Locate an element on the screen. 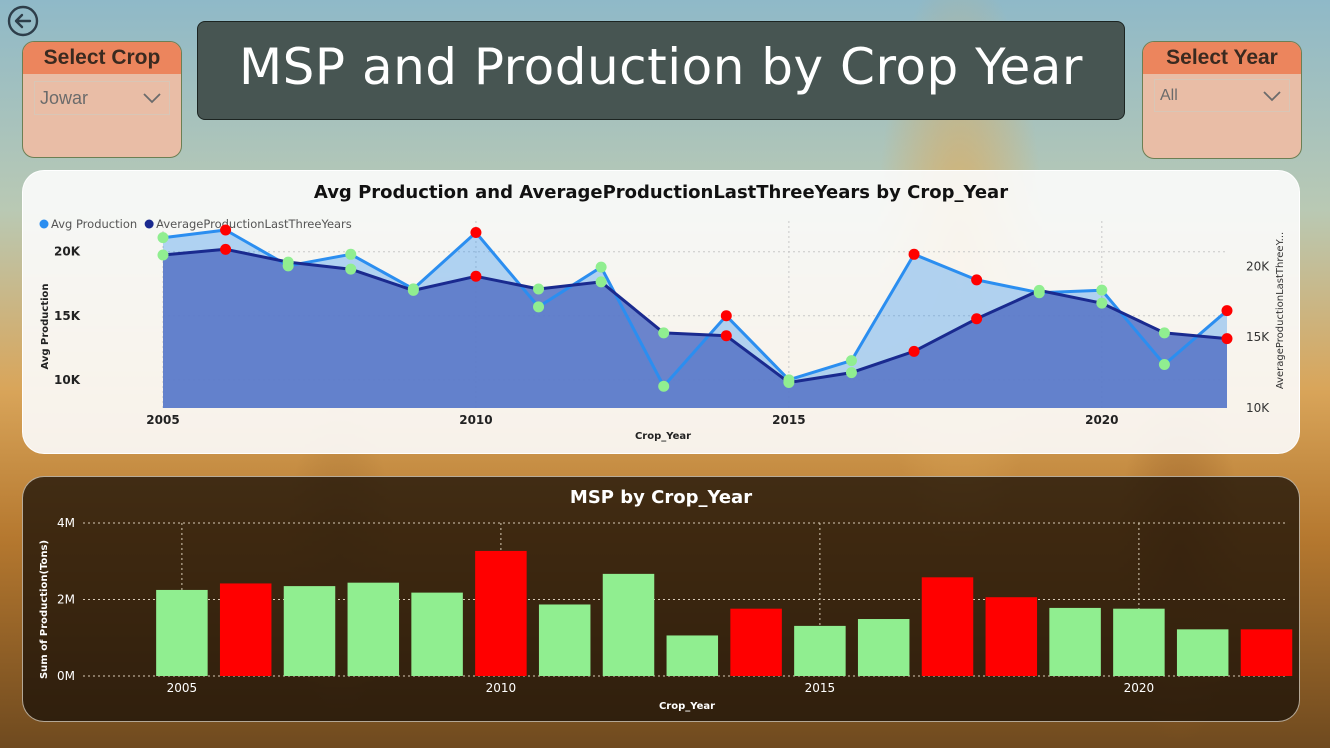 The height and width of the screenshot is (748, 1330). dashboard-title-box: MSP and Production by Crop Year is located at coordinates (661, 70).